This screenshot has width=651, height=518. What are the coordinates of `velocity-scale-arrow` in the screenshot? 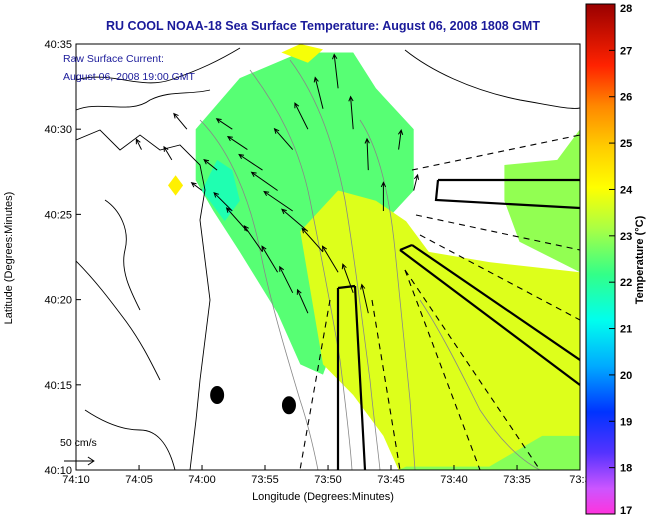 It's located at (79, 461).